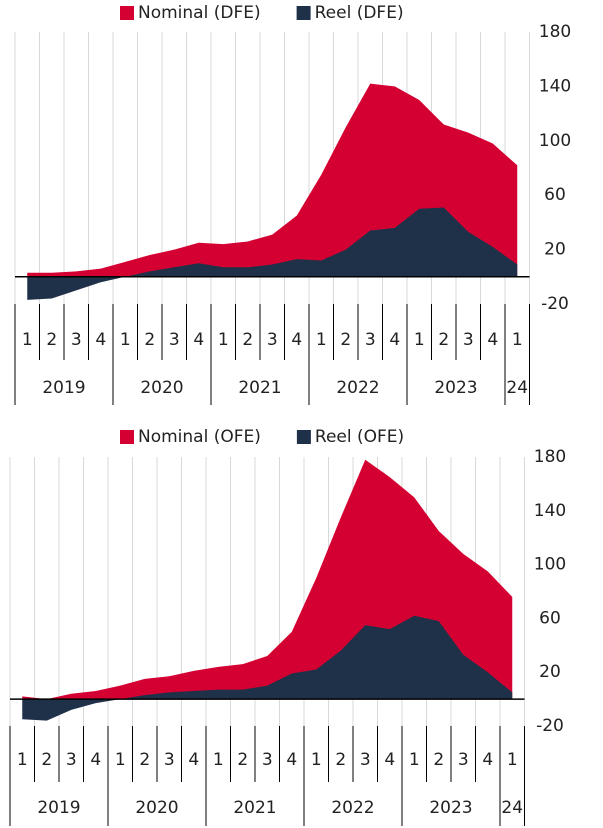 The image size is (603, 828). Describe the element at coordinates (199, 13) in the screenshot. I see `legend-label: Nominal (DFE)` at that location.